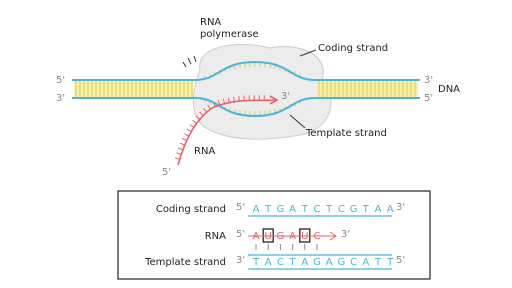  What do you see at coordinates (229, 34) in the screenshot?
I see `label: polymerase` at bounding box center [229, 34].